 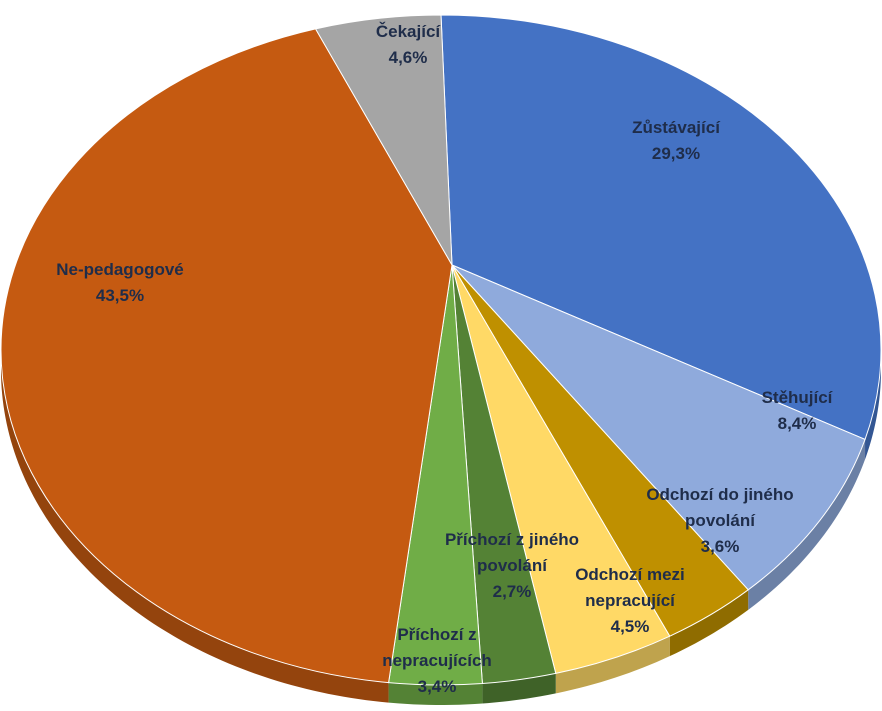 What do you see at coordinates (512, 591) in the screenshot?
I see `value-label: 2,7%` at bounding box center [512, 591].